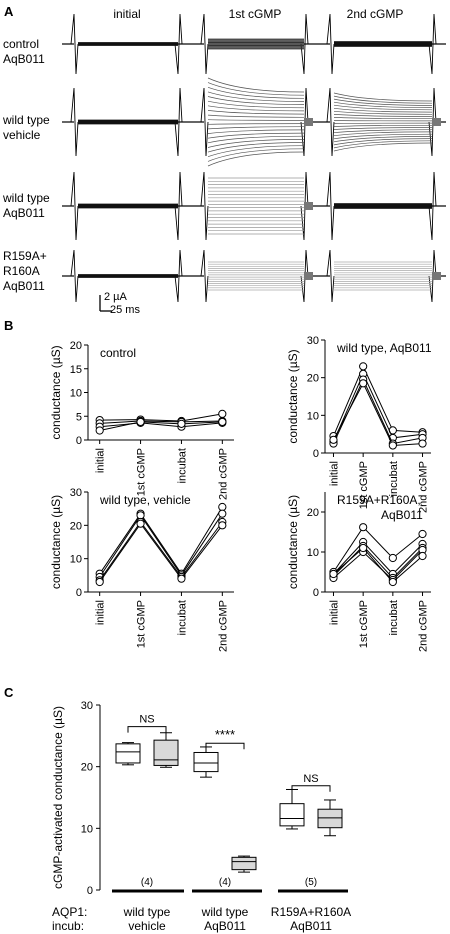 This screenshot has width=450, height=934. What do you see at coordinates (24, 286) in the screenshot?
I see `row-label-mut-3: AqB011` at bounding box center [24, 286].